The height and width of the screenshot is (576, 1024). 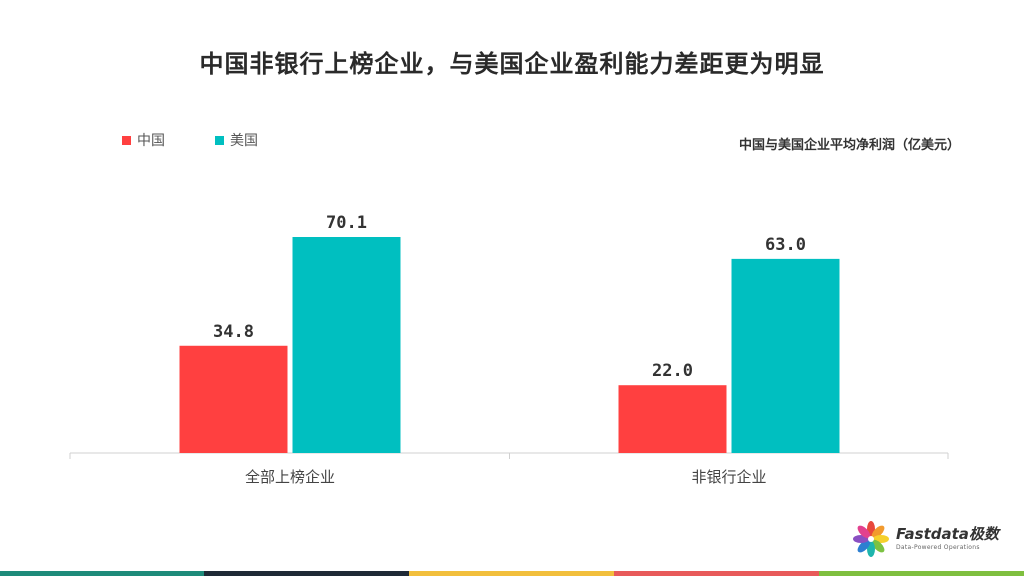 I want to click on footer-color-bar, so click(x=512, y=573).